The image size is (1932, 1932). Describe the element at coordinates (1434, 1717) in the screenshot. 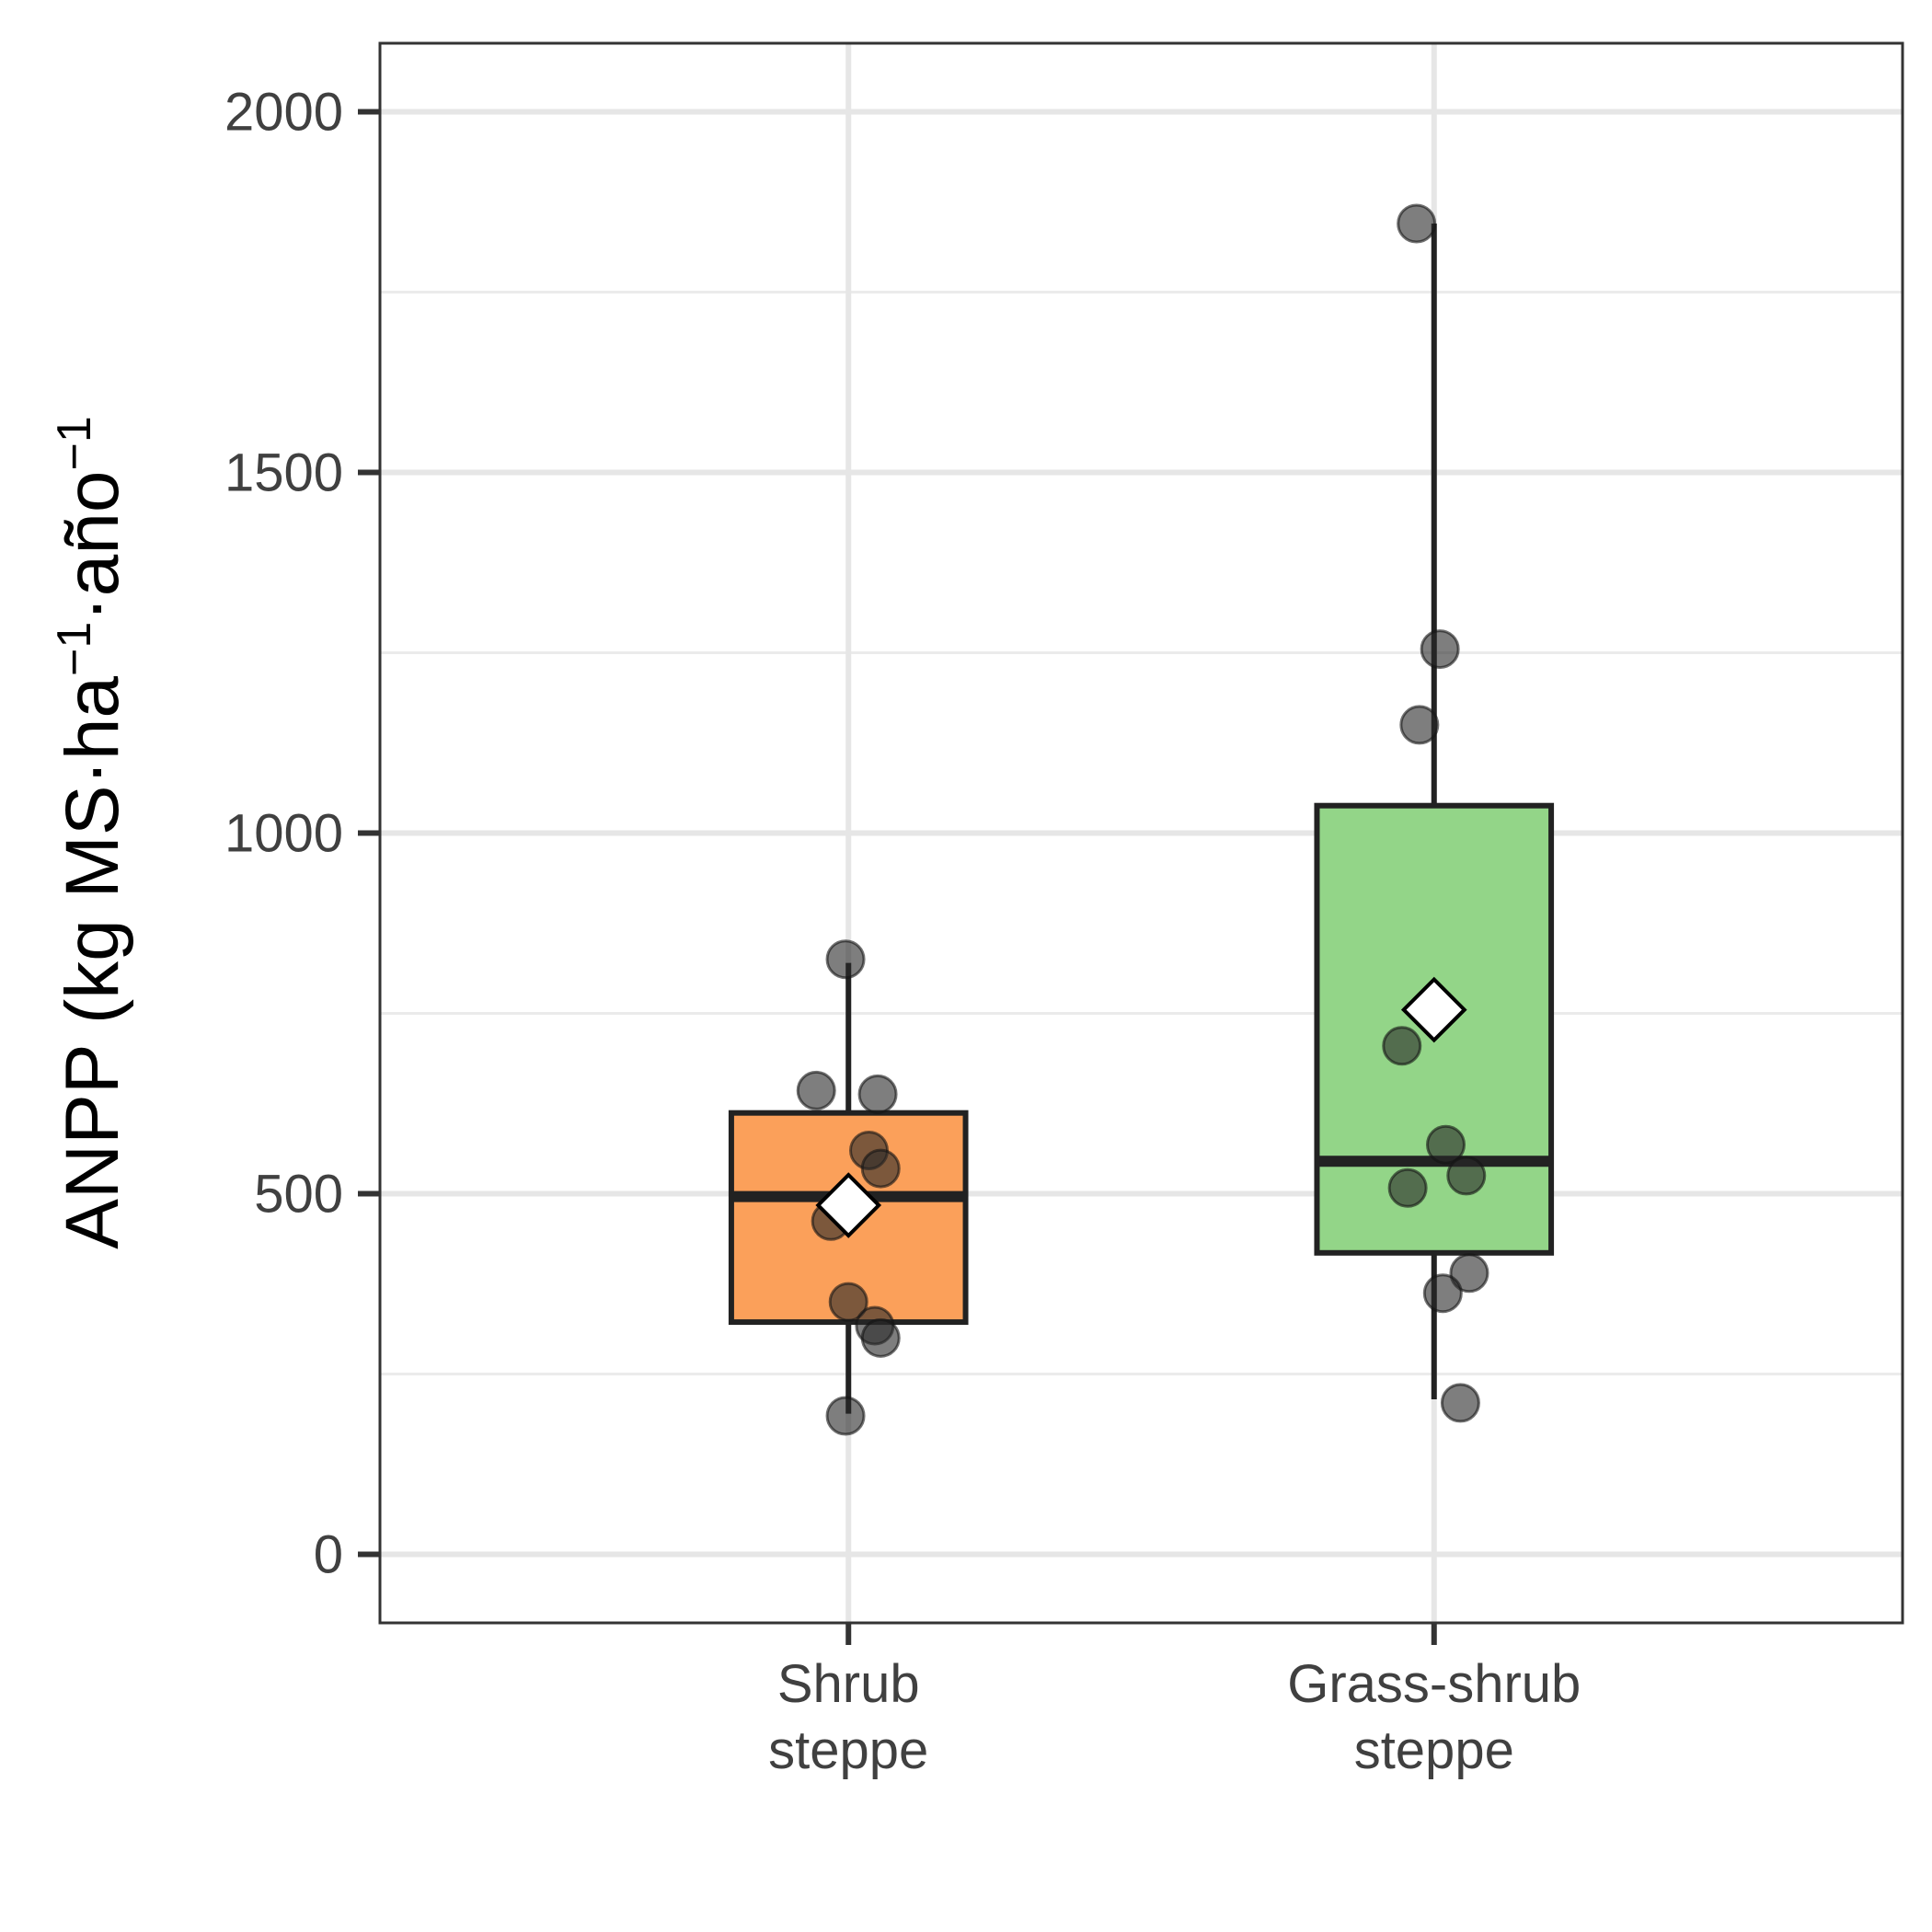

I see `x-tick-label: Grass-shrub steppe` at that location.